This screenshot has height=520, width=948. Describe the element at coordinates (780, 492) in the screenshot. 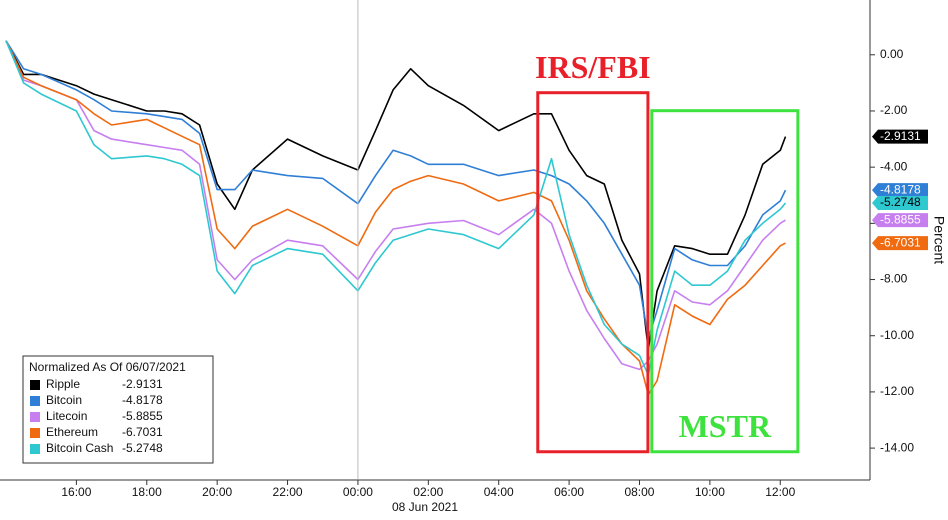

I see `x-tick-label: 12:00` at that location.